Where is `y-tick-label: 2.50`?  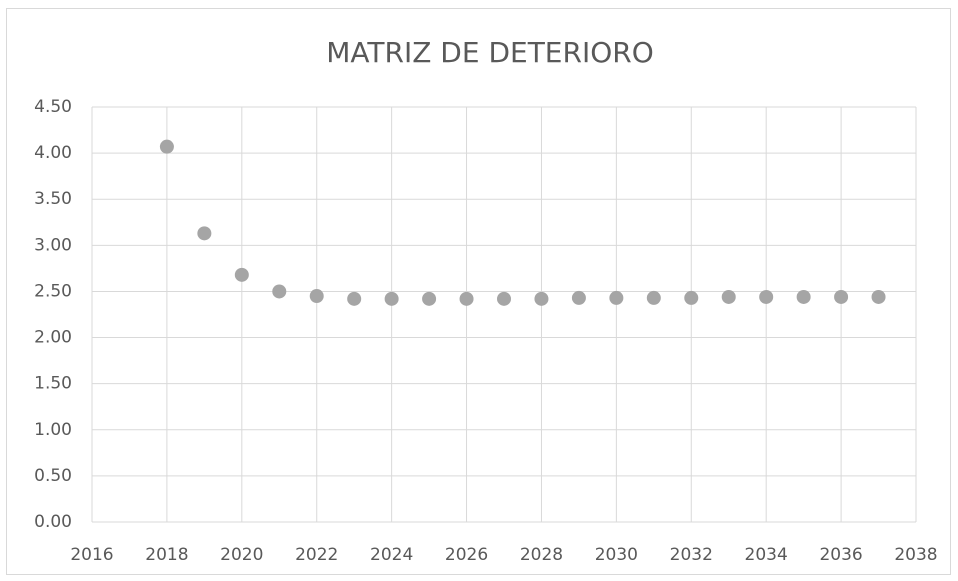 y-tick-label: 2.50 is located at coordinates (53, 291).